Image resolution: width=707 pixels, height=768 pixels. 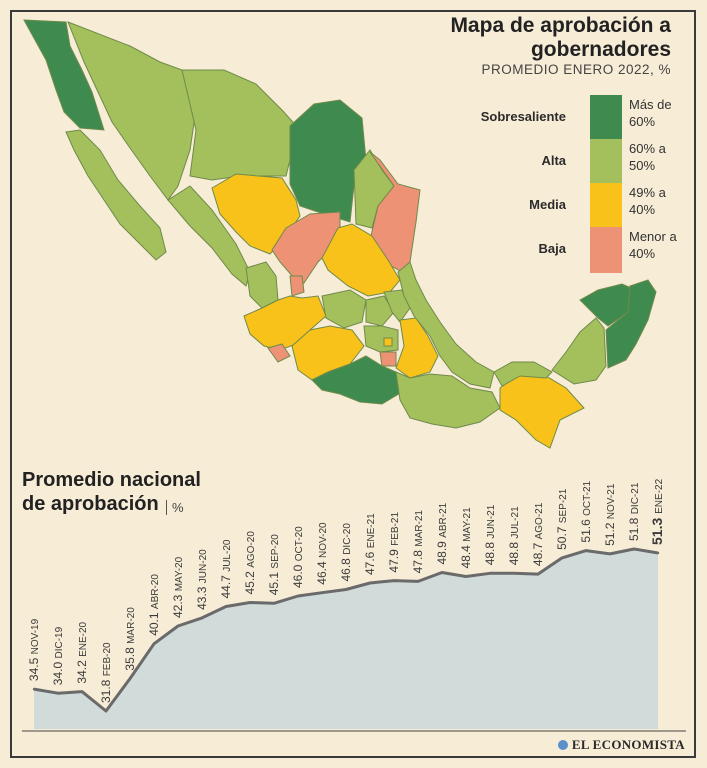 I want to click on state-zacatecas, so click(x=306, y=249).